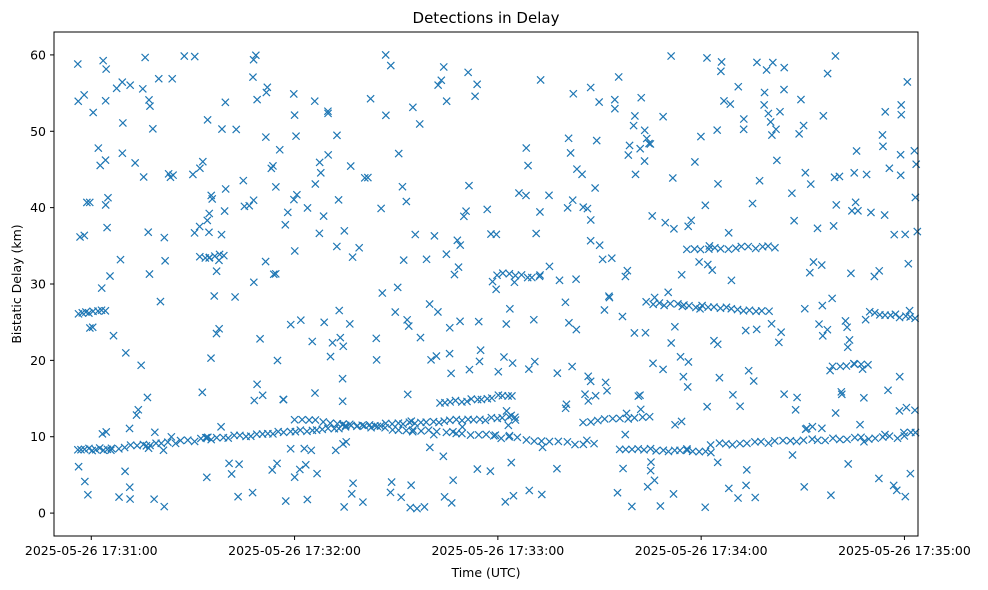 The height and width of the screenshot is (590, 988). What do you see at coordinates (38, 131) in the screenshot?
I see `y-tick-label: 50` at bounding box center [38, 131].